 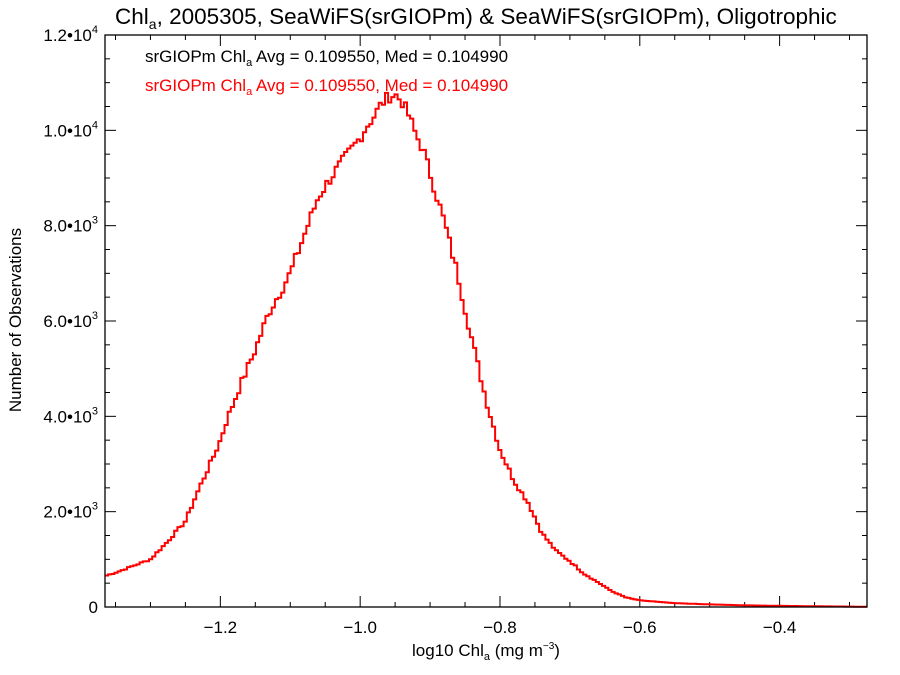 I want to click on legend-black-pre: srGIOPm Chl, so click(x=195, y=56).